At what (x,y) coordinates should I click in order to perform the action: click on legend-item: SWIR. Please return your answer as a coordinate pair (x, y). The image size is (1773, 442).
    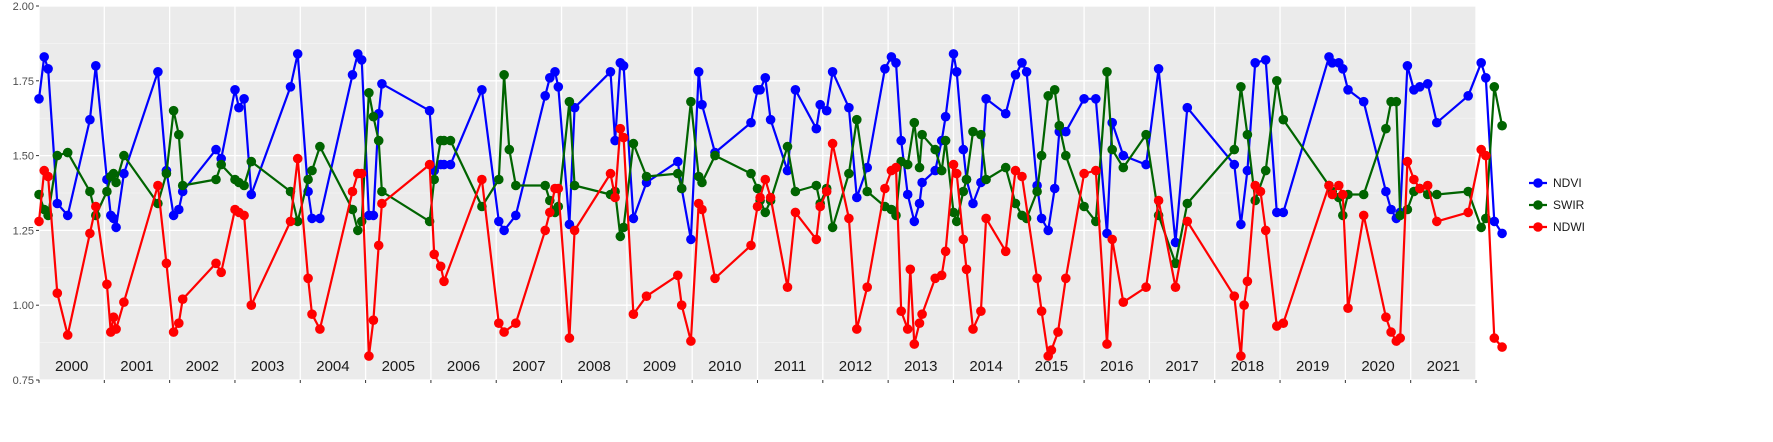
    Looking at the image, I should click on (1557, 205).